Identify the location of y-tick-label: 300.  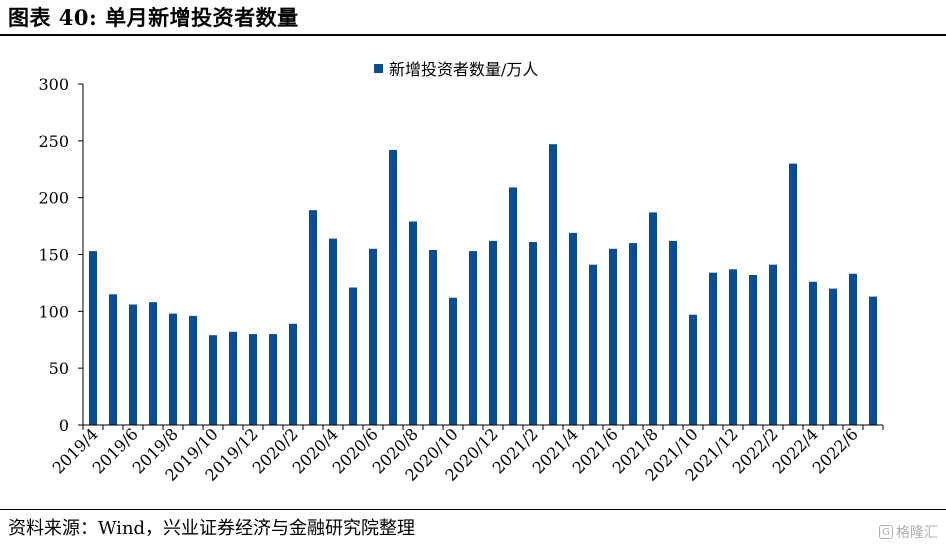
(53, 84).